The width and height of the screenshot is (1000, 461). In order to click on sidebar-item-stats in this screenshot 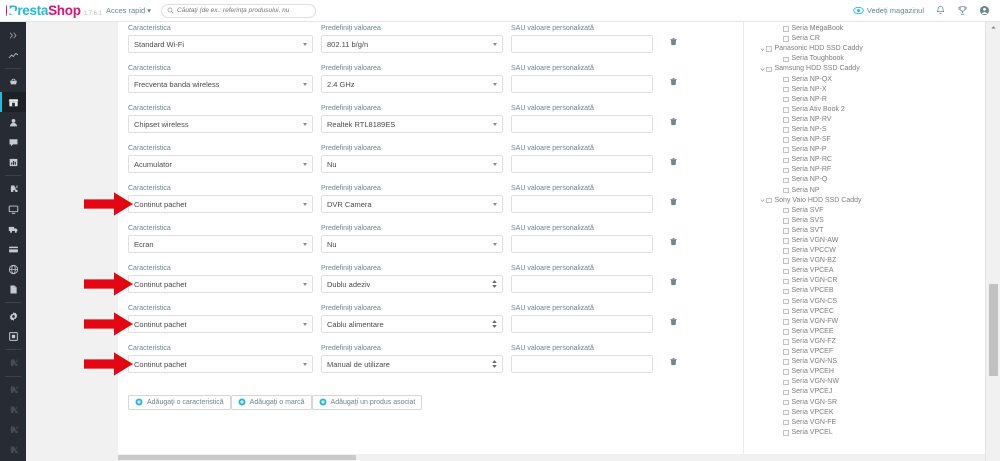, I will do `click(13, 162)`.